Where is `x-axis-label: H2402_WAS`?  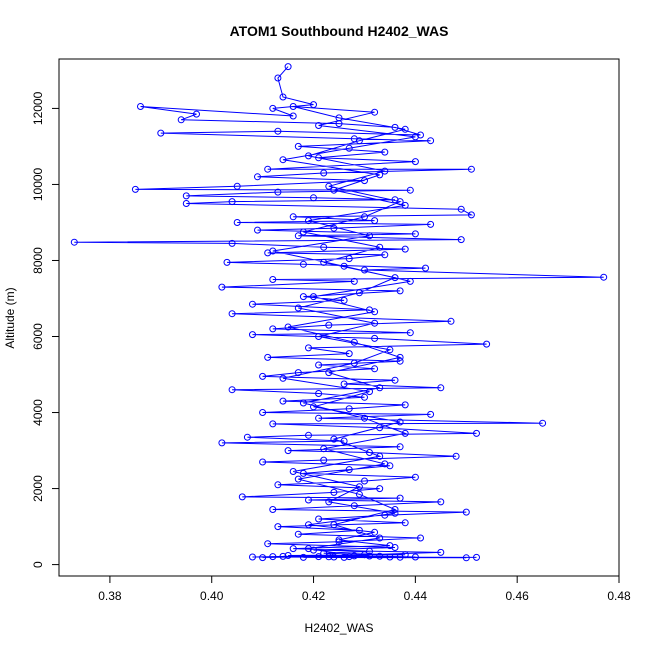 x-axis-label: H2402_WAS is located at coordinates (339, 628).